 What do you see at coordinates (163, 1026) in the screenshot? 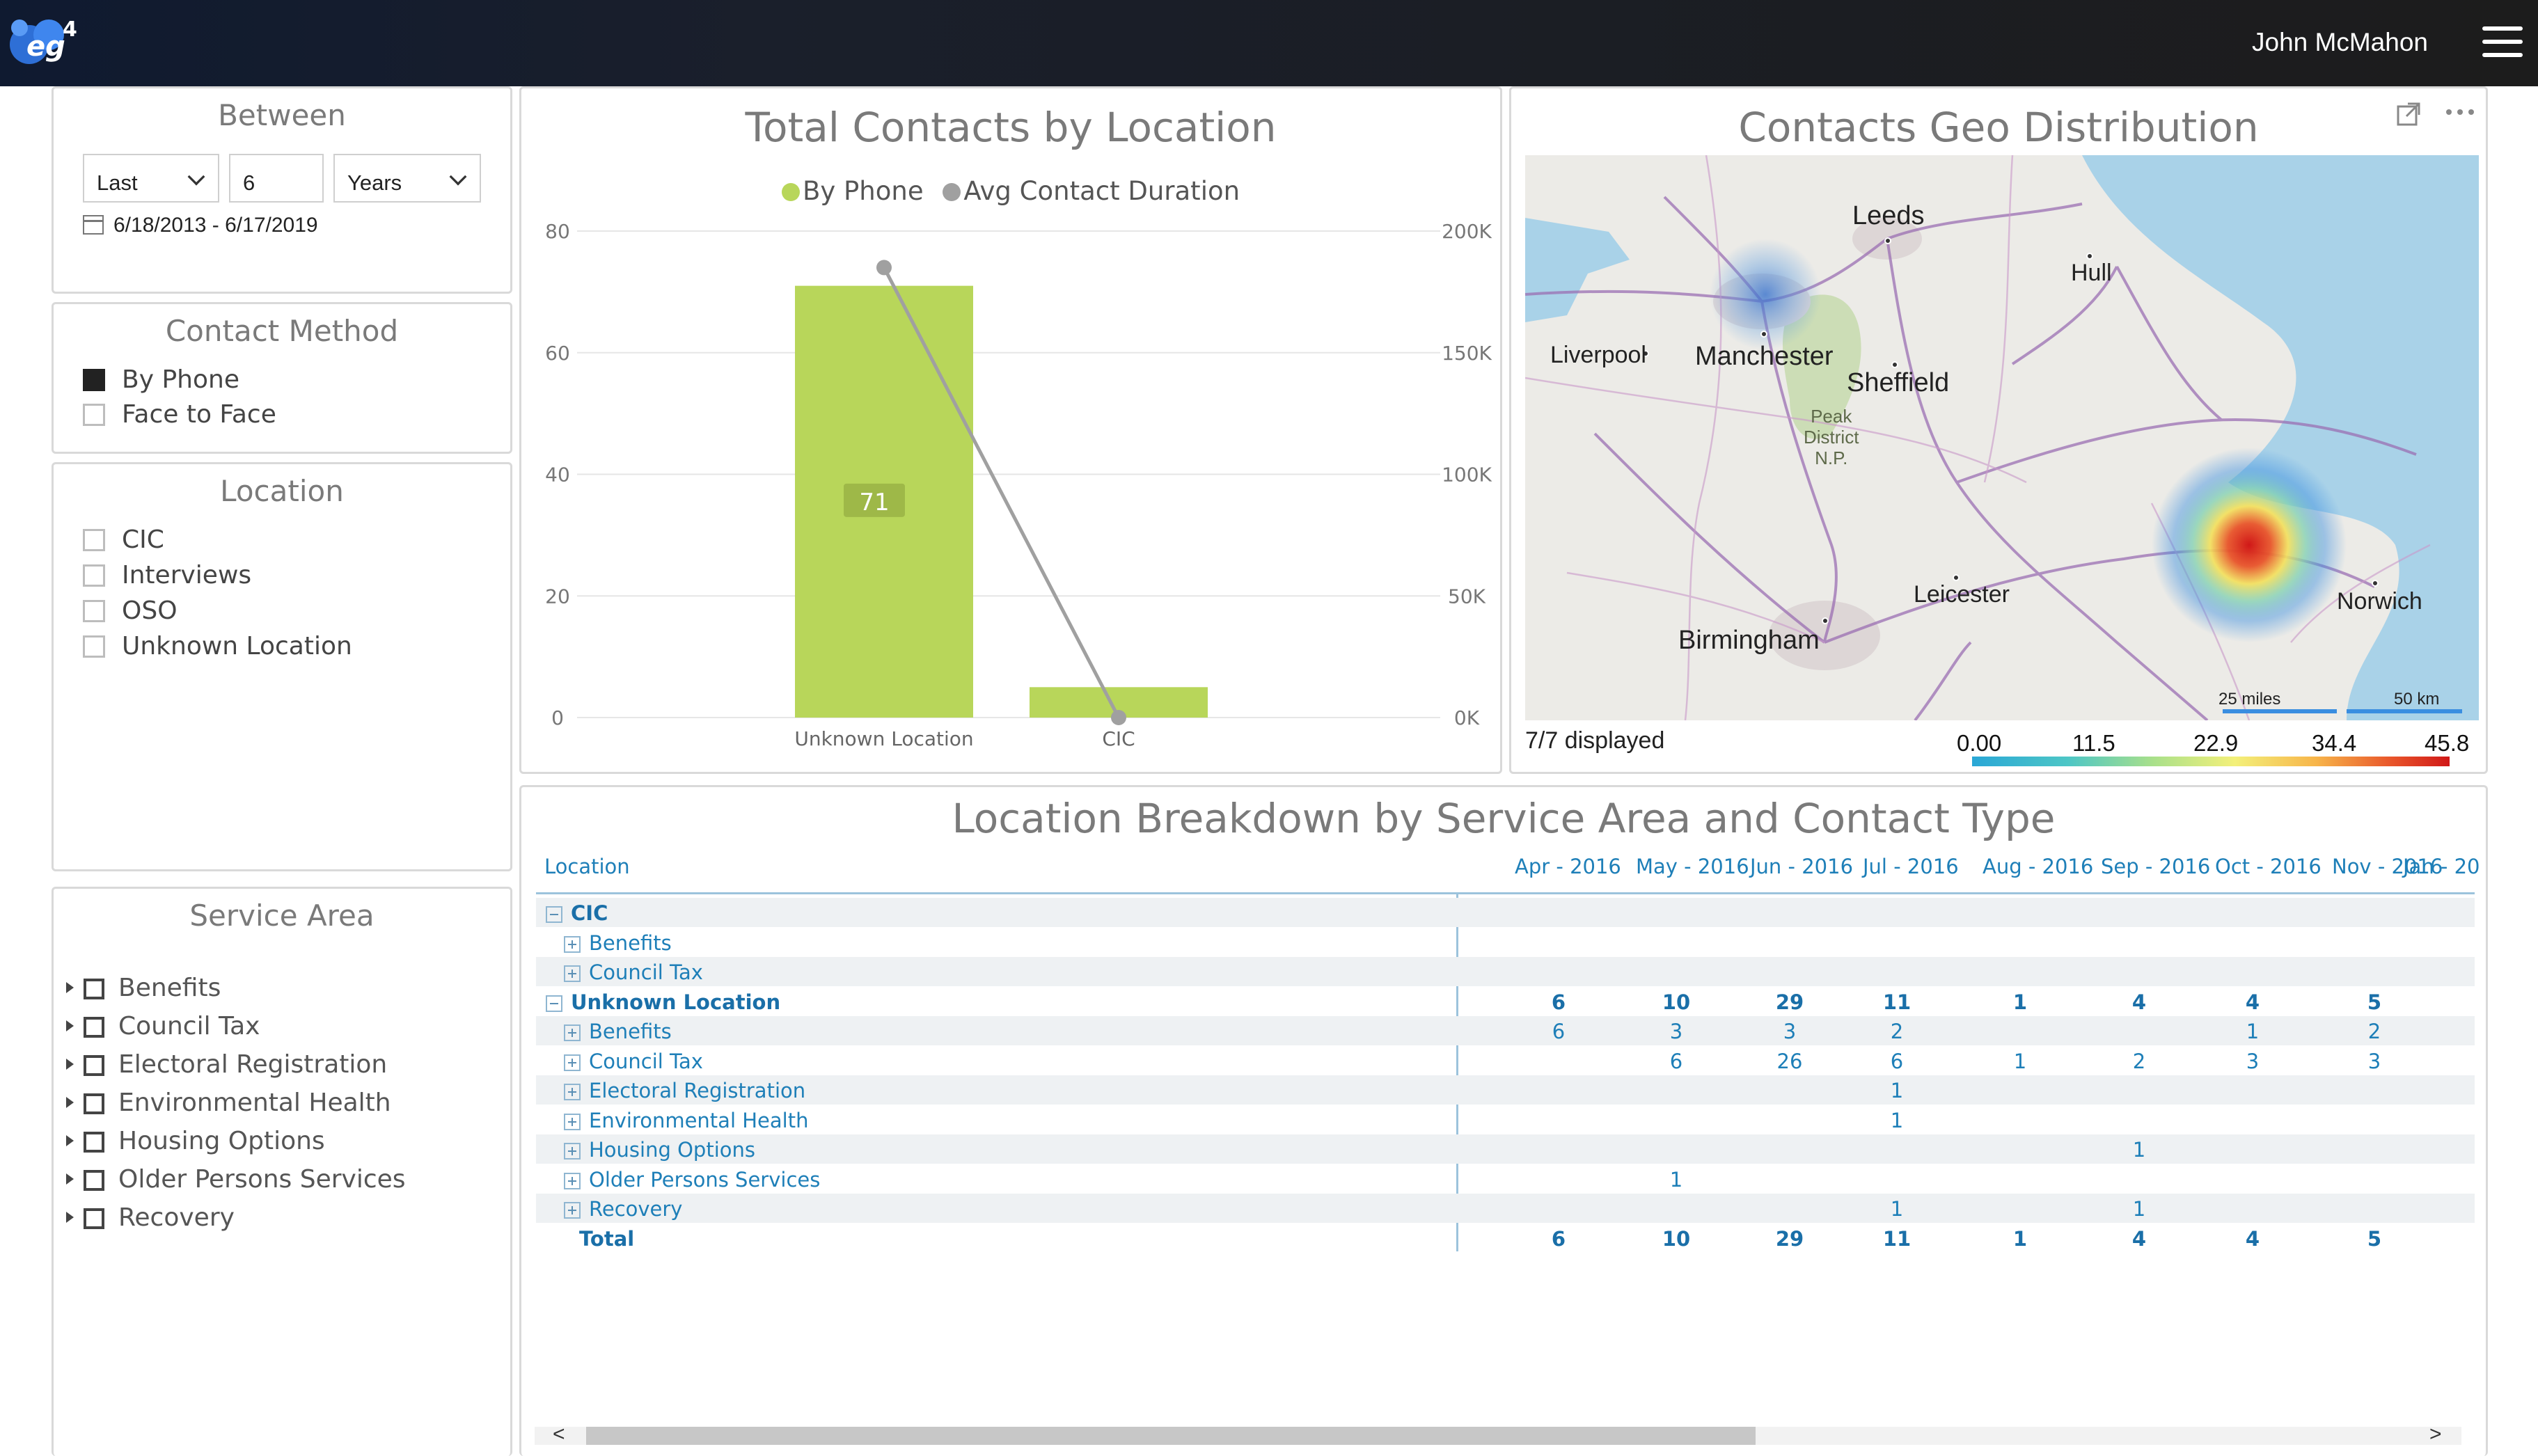
I see `service-area-item: Council Tax` at bounding box center [163, 1026].